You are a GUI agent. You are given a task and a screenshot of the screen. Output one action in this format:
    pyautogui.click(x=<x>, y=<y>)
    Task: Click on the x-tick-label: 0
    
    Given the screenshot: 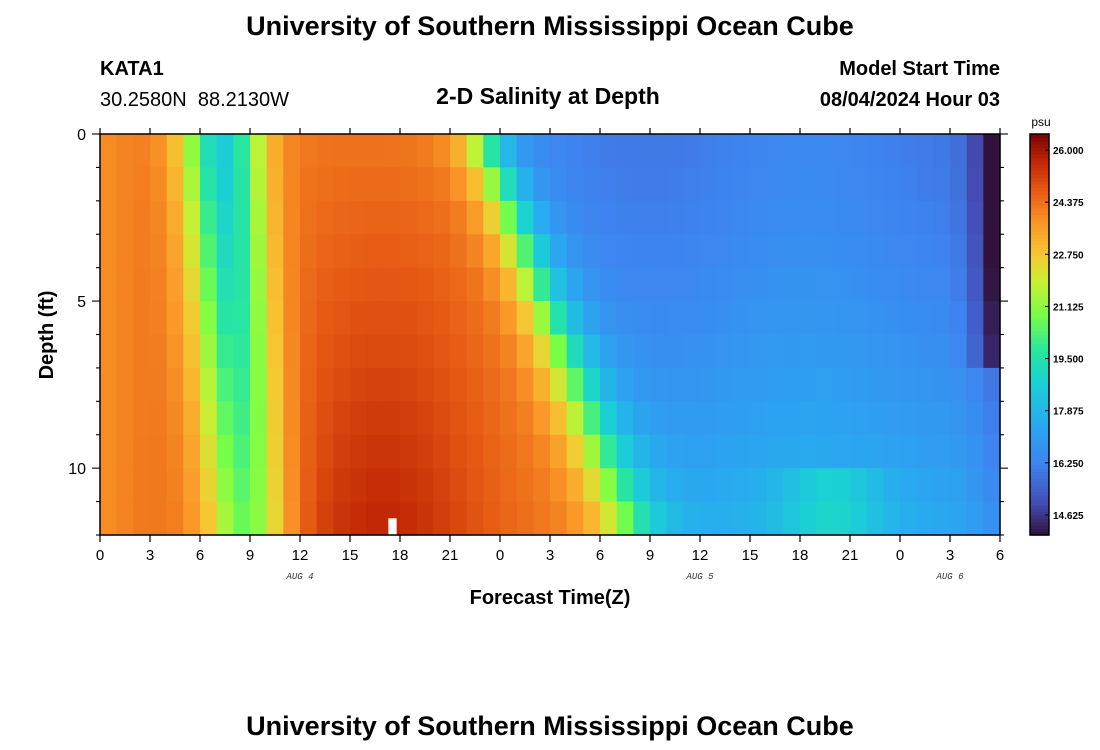 What is the action you would take?
    pyautogui.click(x=500, y=555)
    